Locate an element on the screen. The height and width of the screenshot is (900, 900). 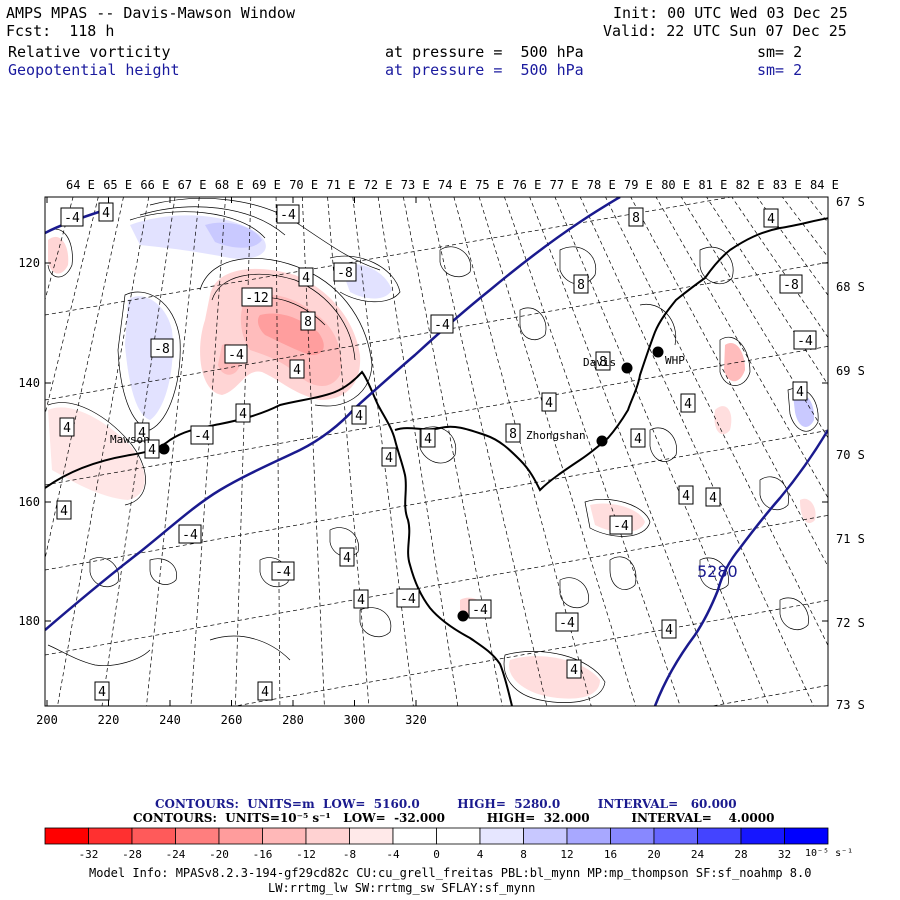
y-axis-ticks: 120 140 160 180 is located at coordinates (29, 442).